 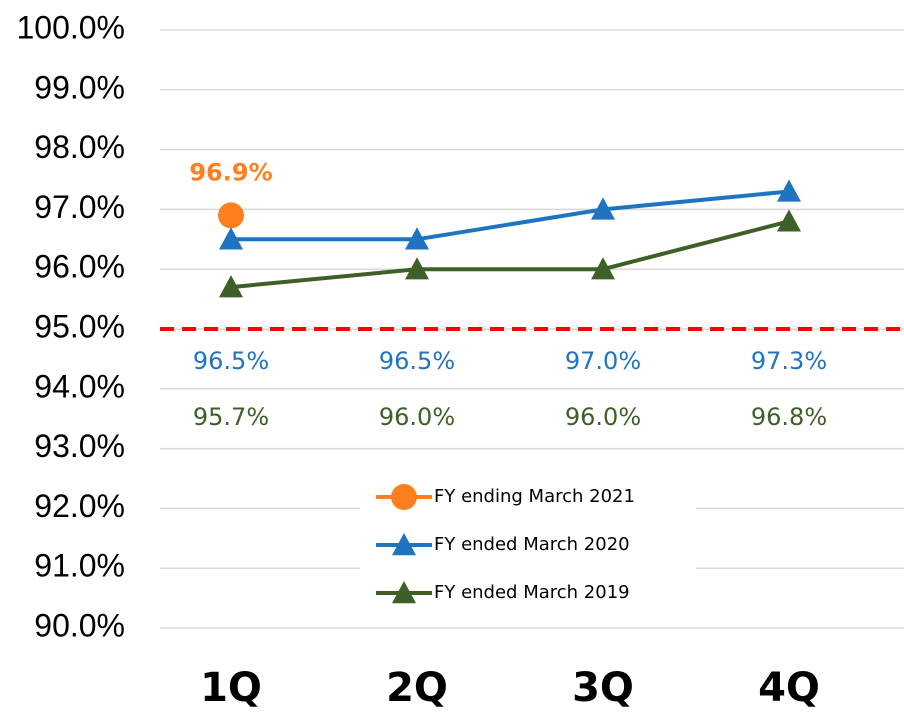 I want to click on x-tick-label: 3Q, so click(x=603, y=688).